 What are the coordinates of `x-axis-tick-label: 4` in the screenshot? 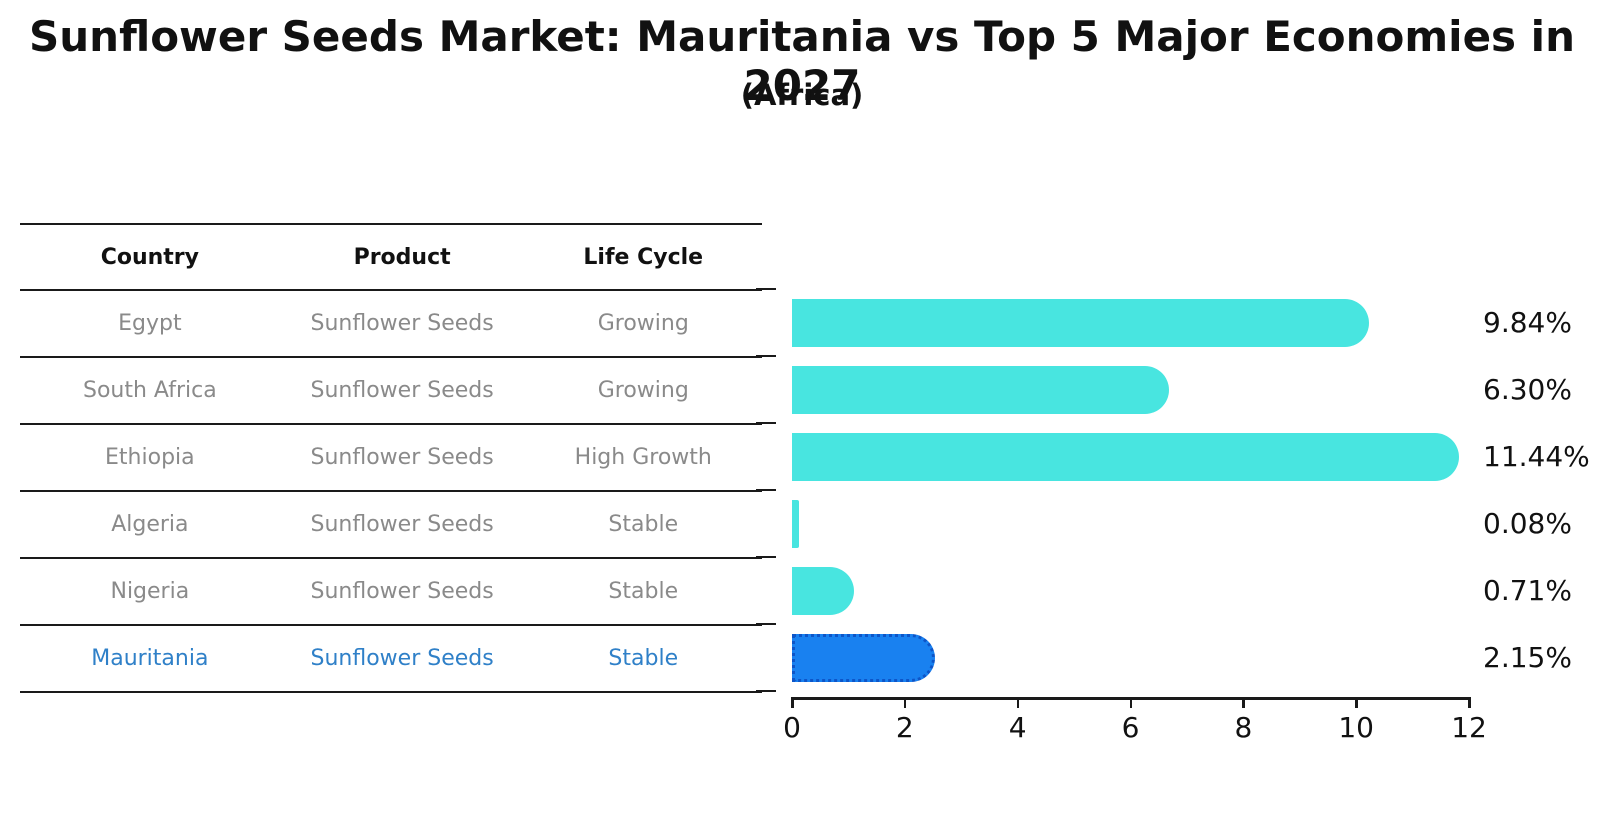 It's located at (1017, 727).